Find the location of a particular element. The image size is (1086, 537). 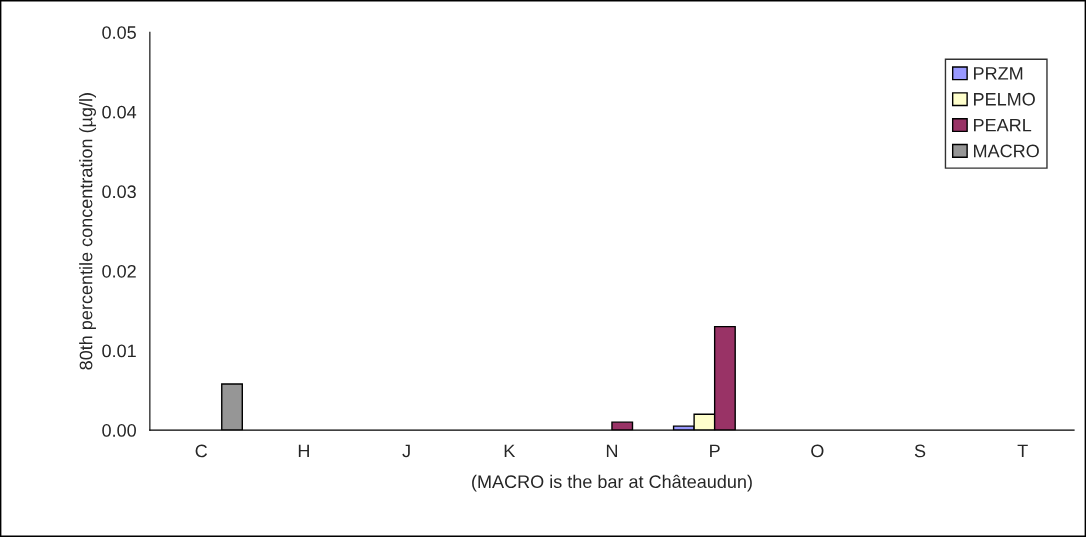

x-tick-label: J is located at coordinates (406, 451).